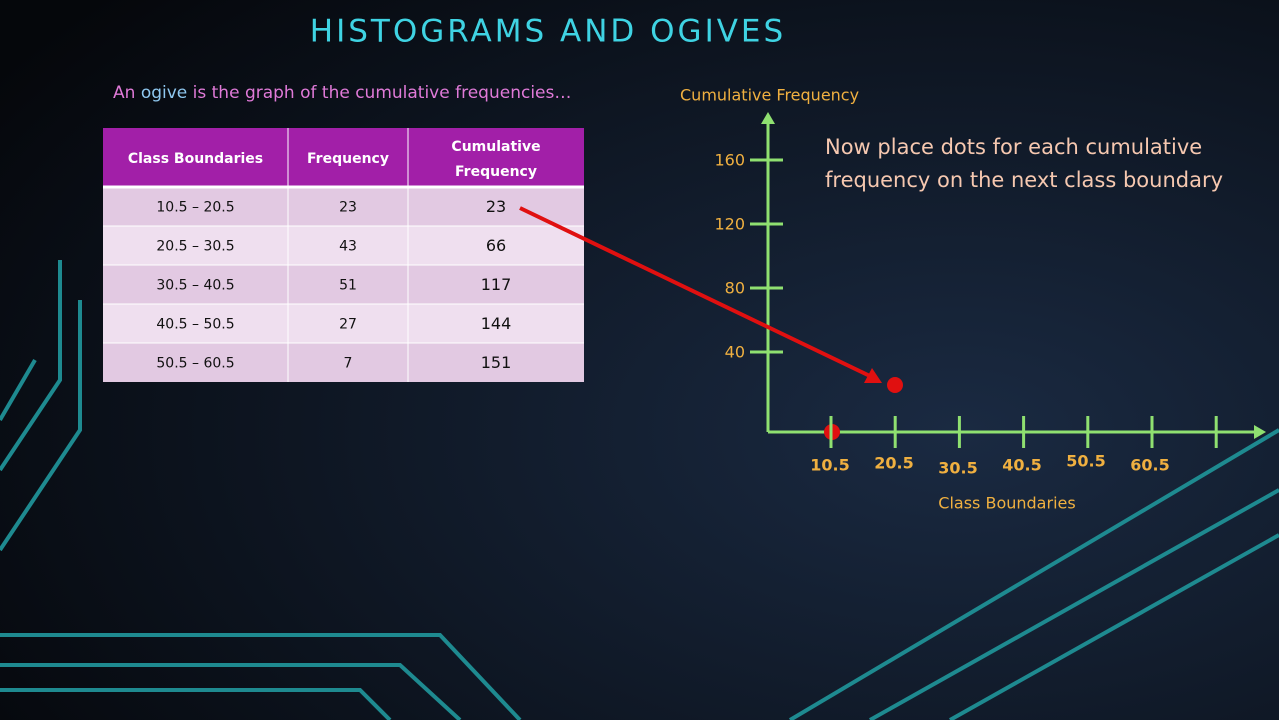 This screenshot has width=1279, height=720. I want to click on x-tick-label: 20.5, so click(893, 463).